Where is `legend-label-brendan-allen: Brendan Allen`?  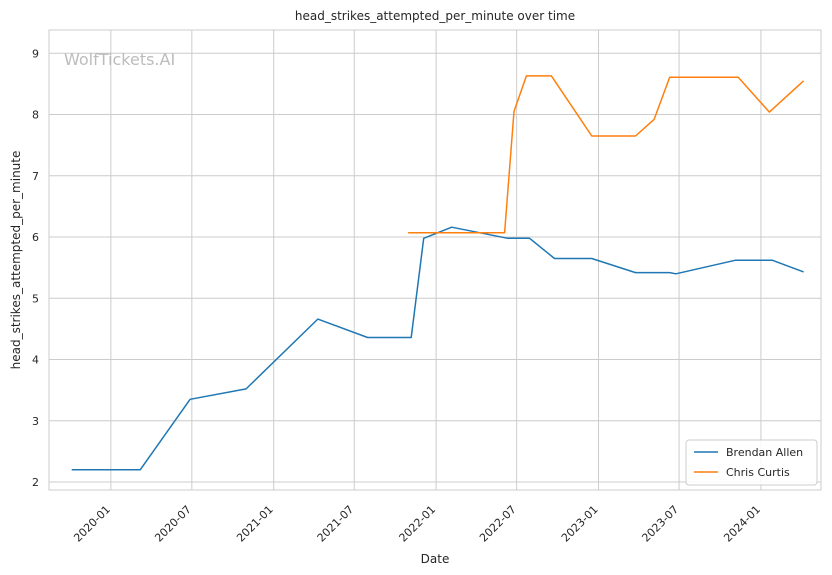
legend-label-brendan-allen: Brendan Allen is located at coordinates (764, 452).